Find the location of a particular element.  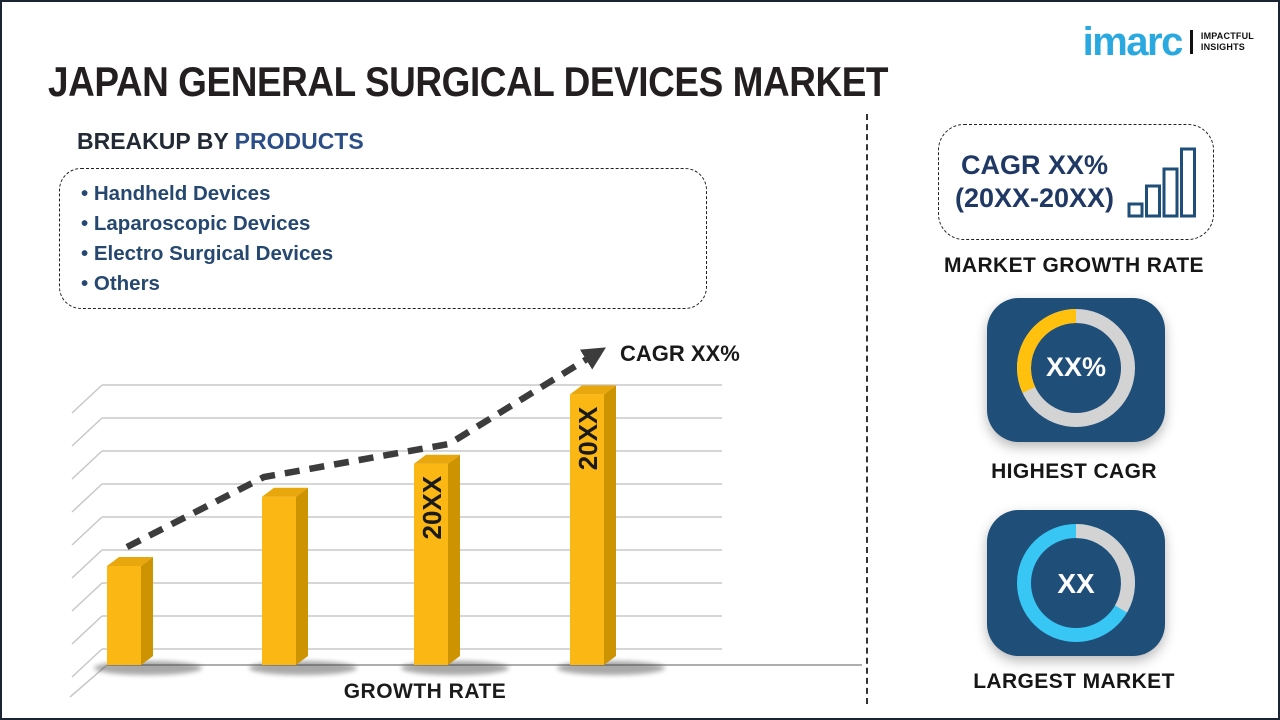

highest-cagr-tile: XX% is located at coordinates (1076, 370).